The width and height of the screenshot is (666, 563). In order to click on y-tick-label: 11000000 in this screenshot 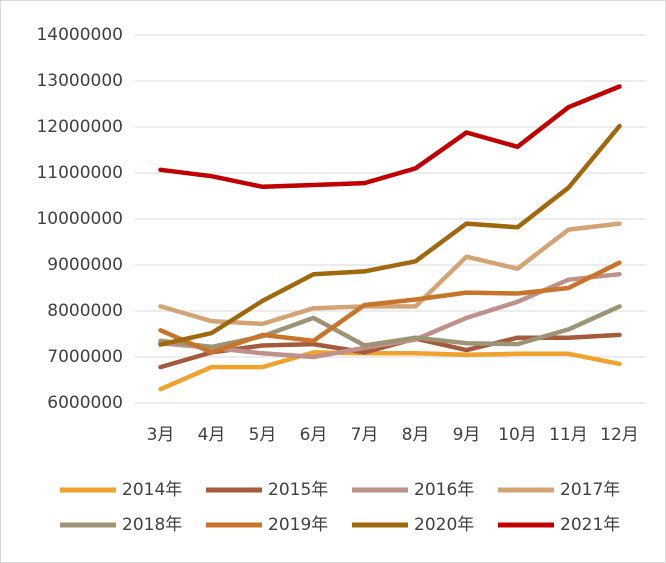, I will do `click(79, 173)`.